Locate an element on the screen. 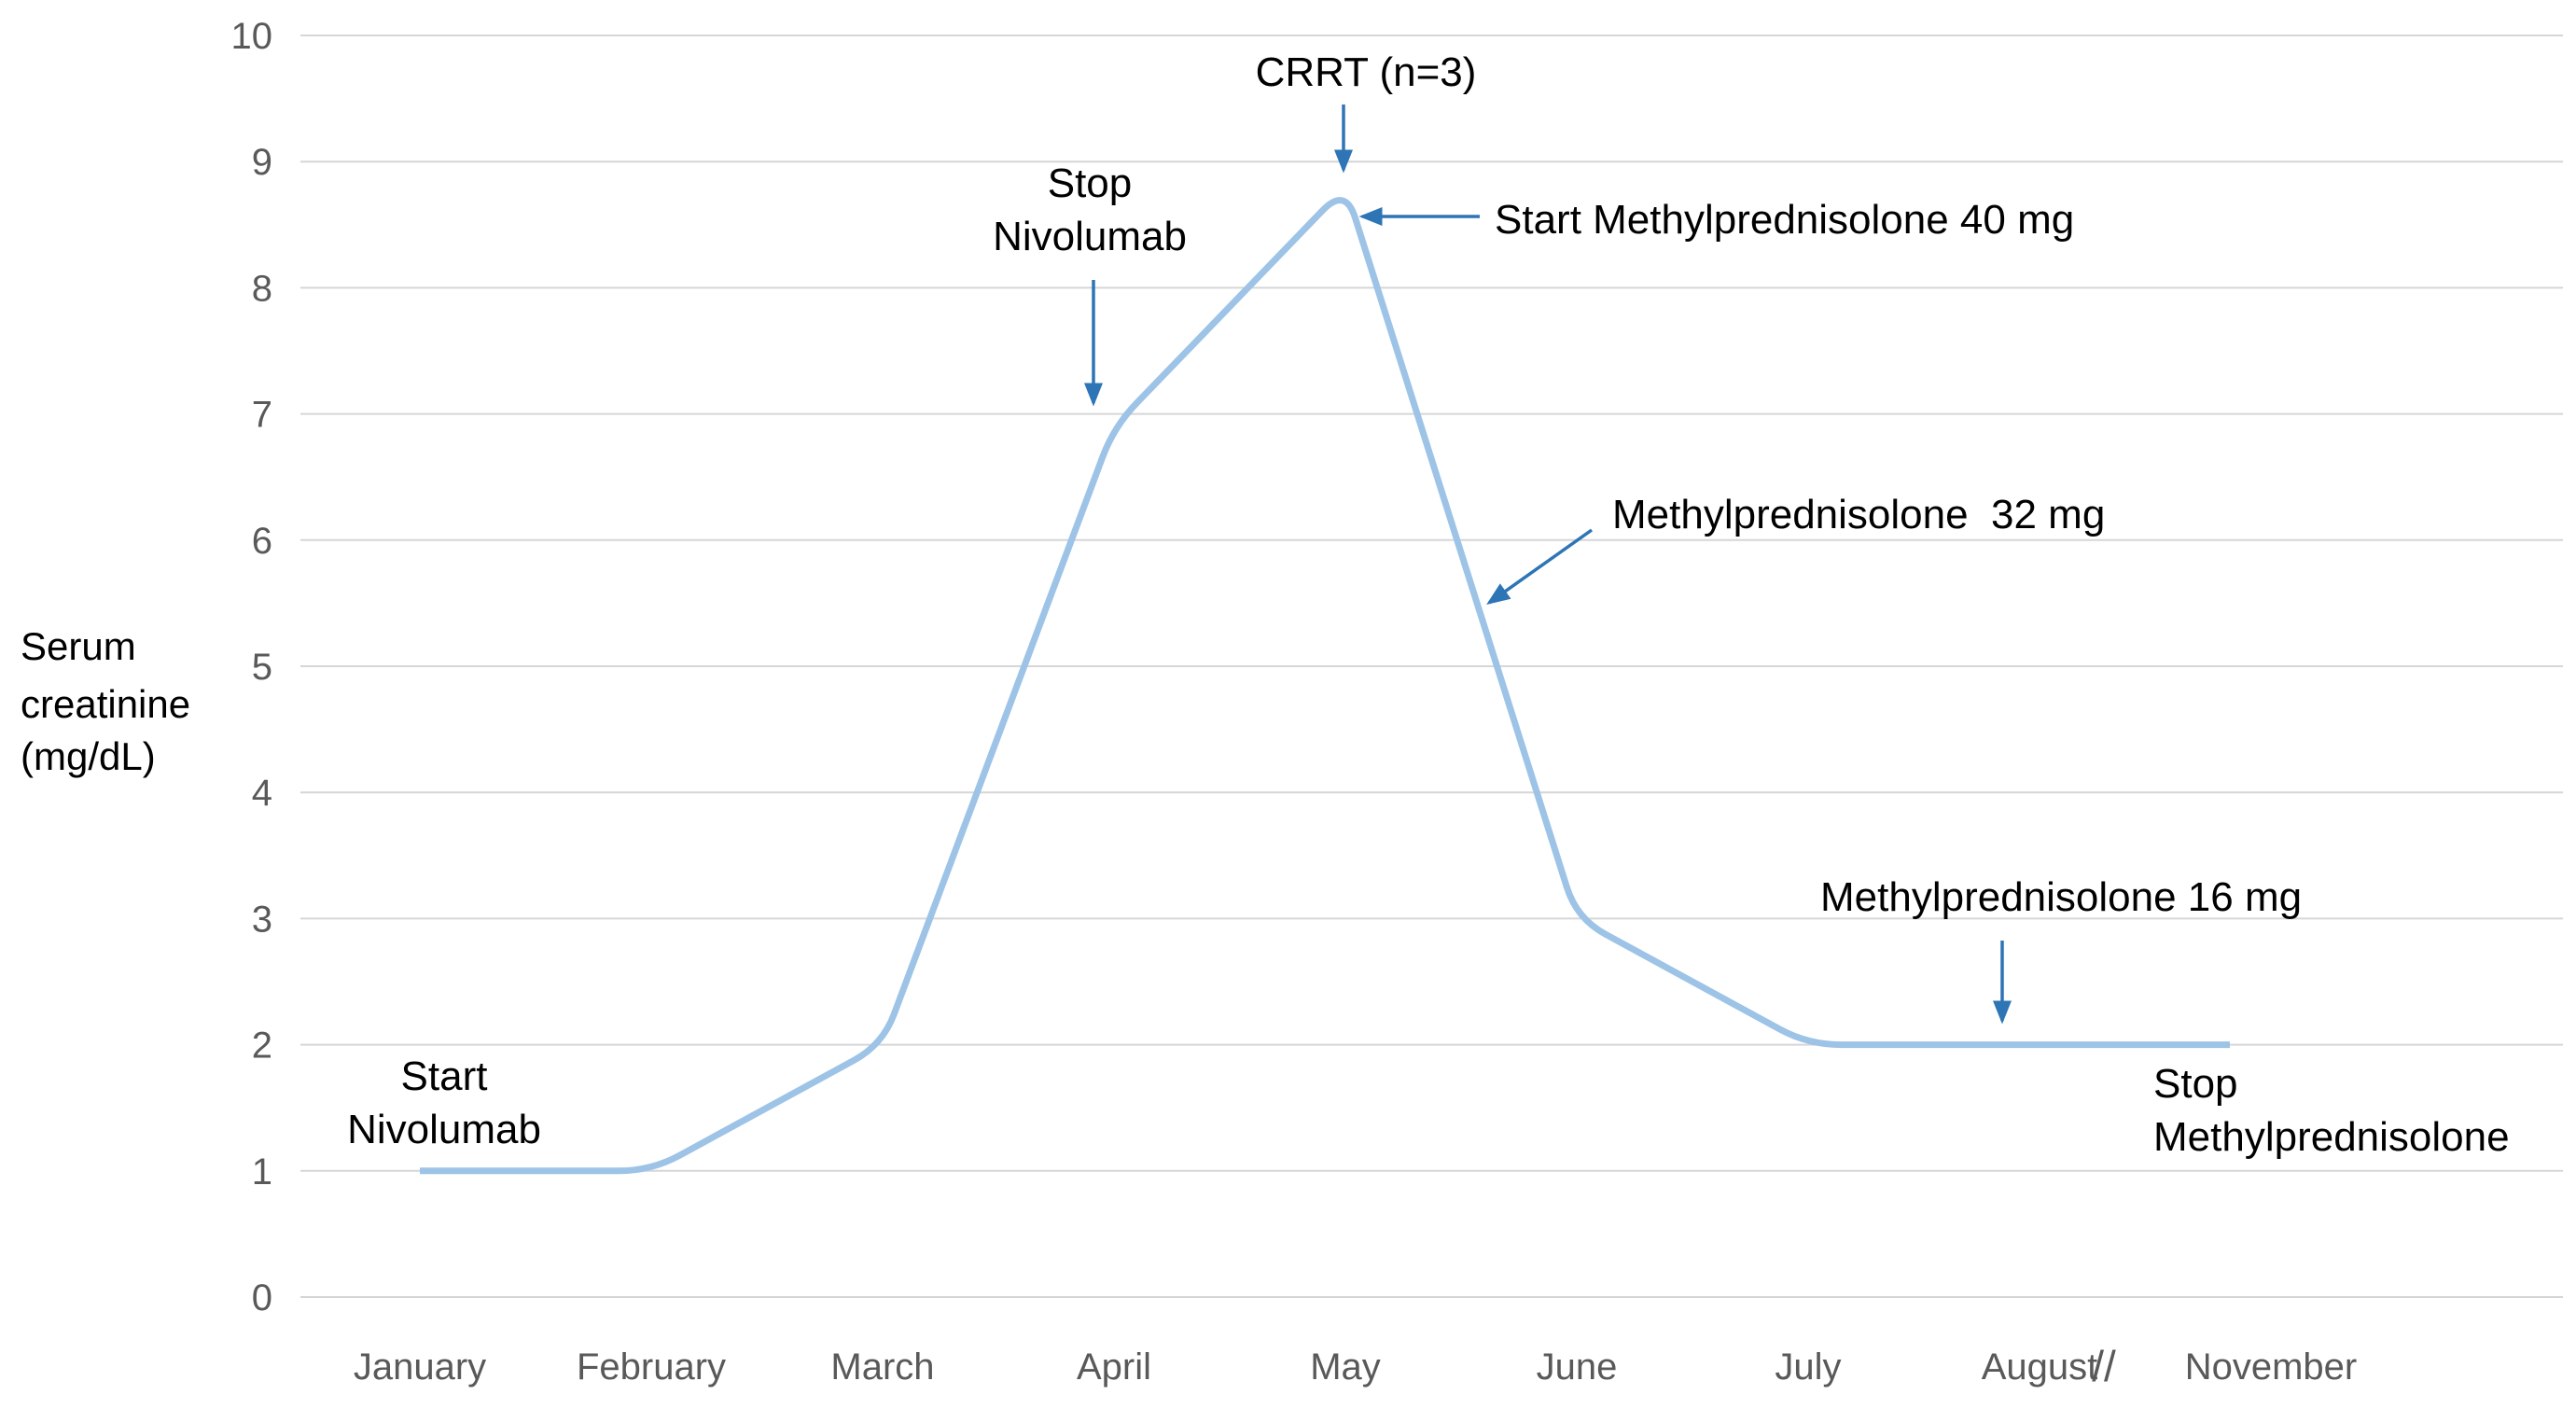 Image resolution: width=2576 pixels, height=1409 pixels. y-axis-title-line1: Serum is located at coordinates (78, 646).